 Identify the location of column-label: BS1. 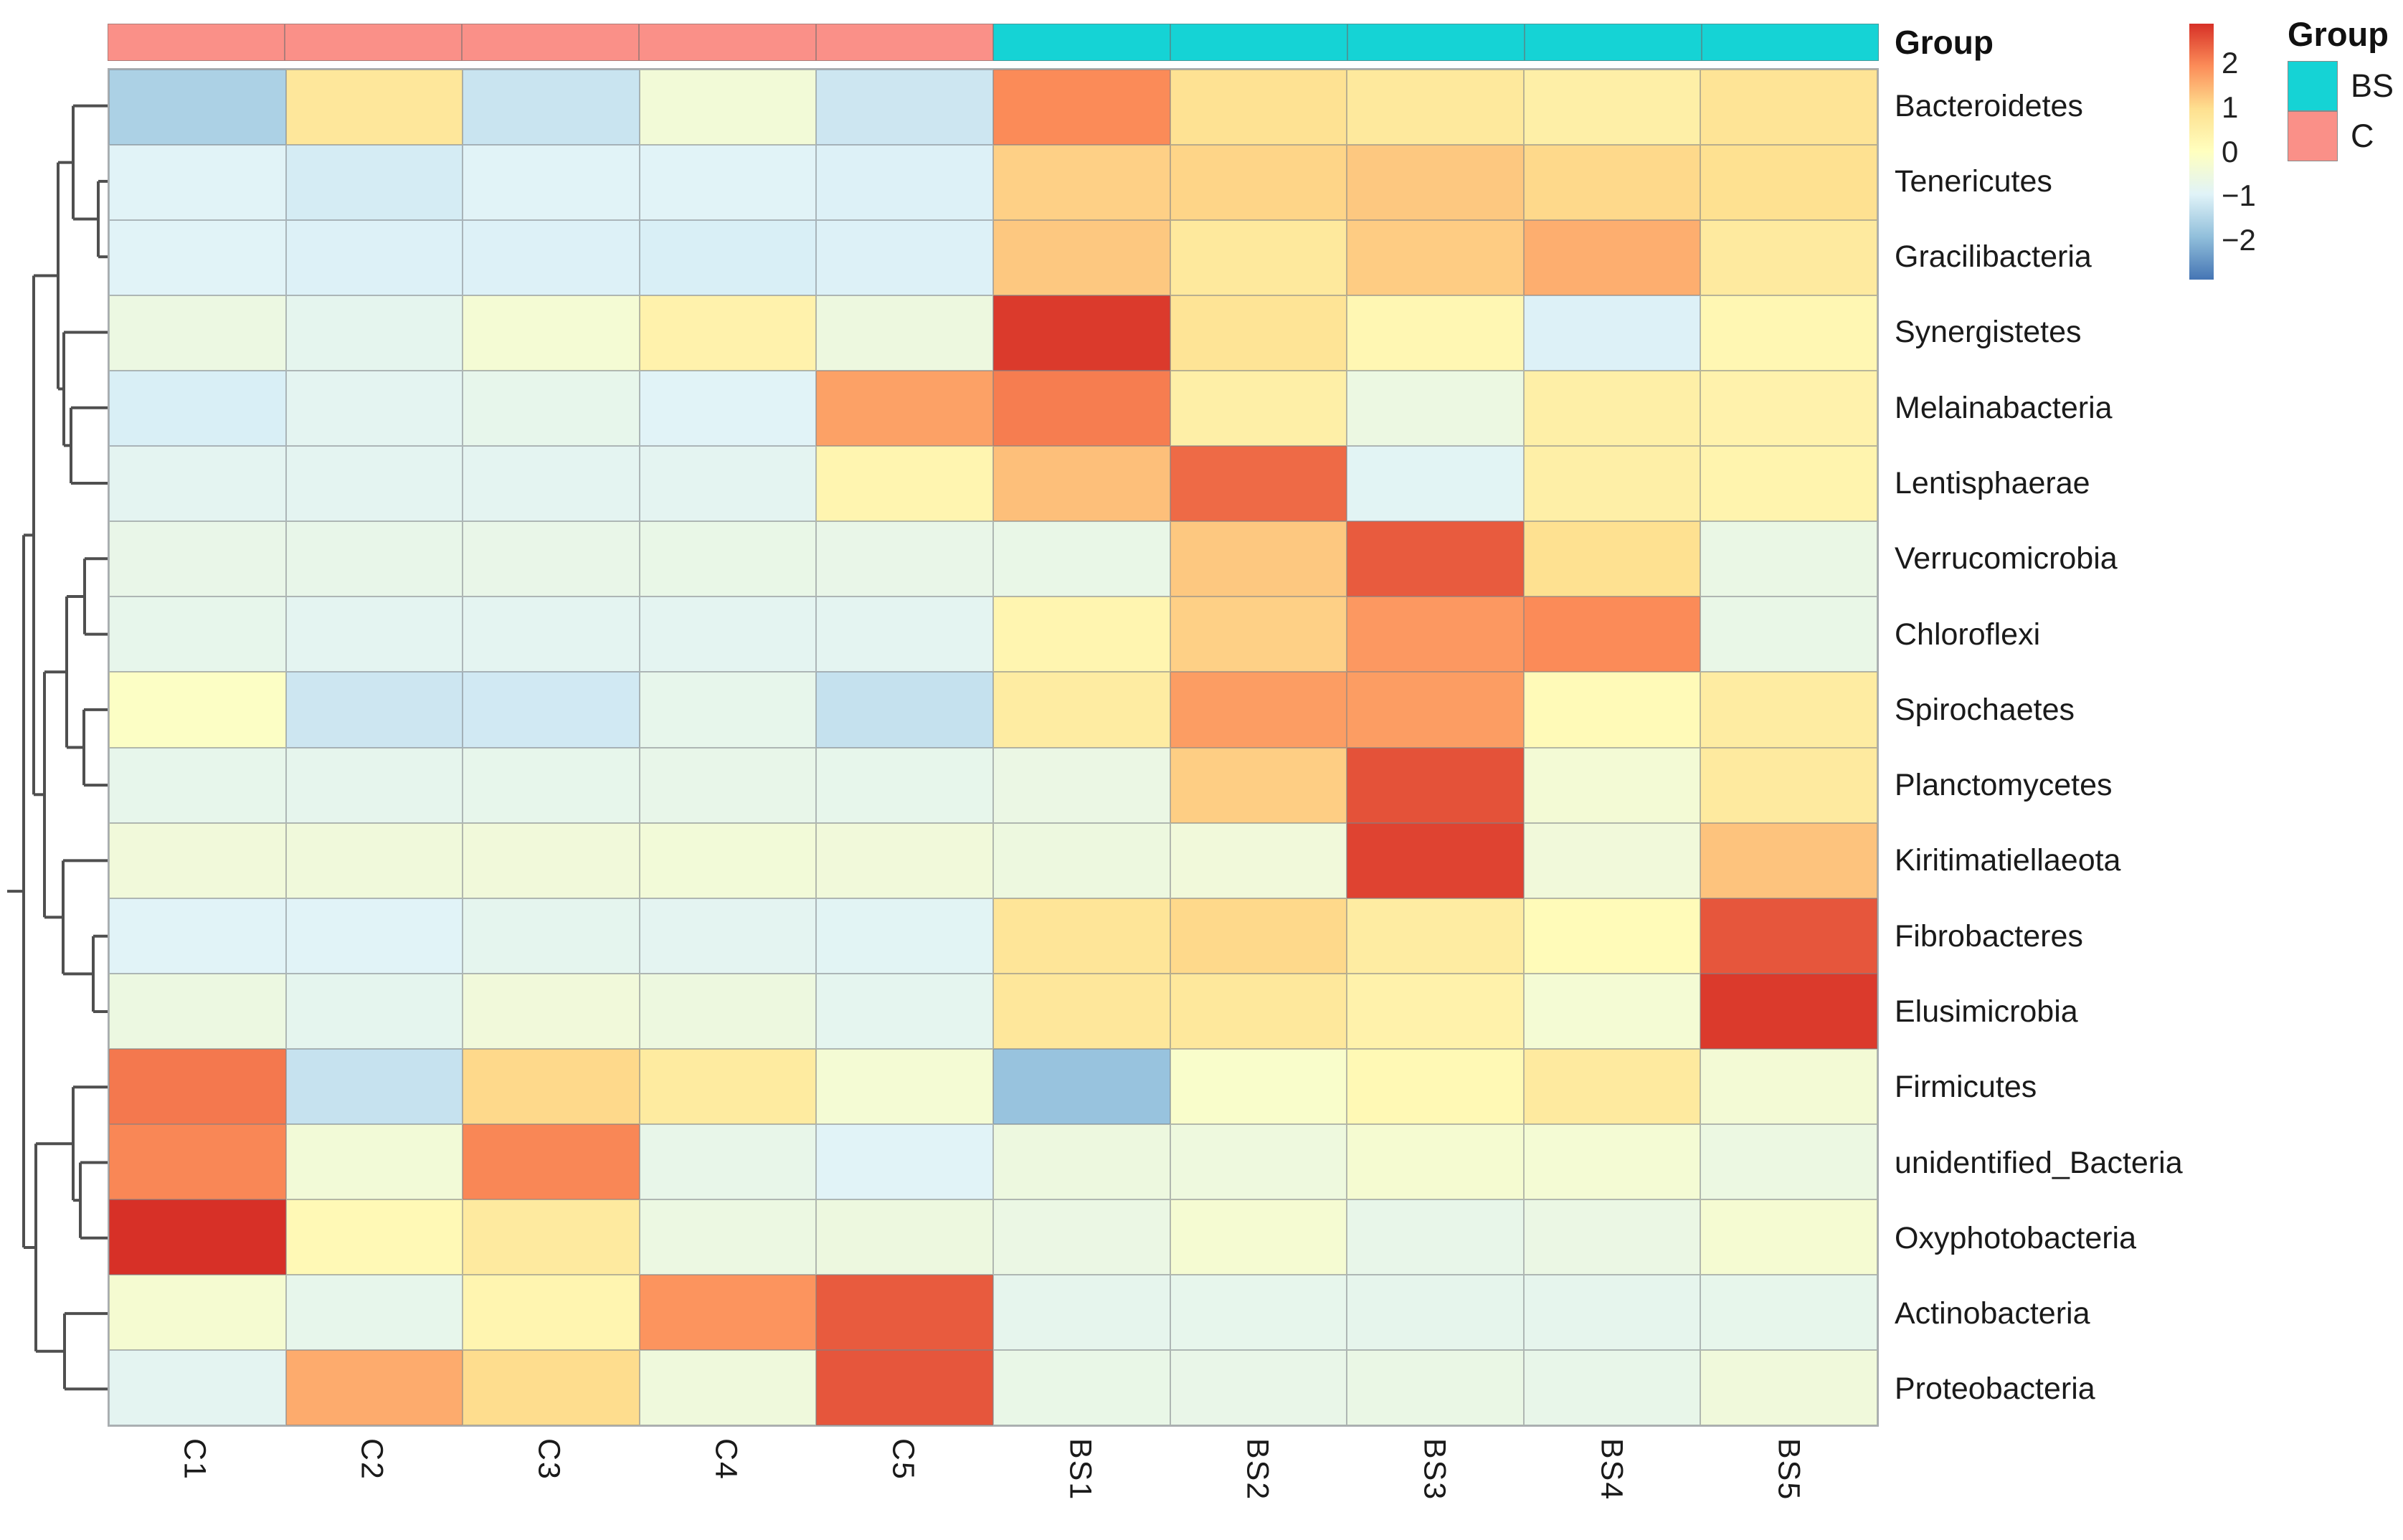
(1081, 1469).